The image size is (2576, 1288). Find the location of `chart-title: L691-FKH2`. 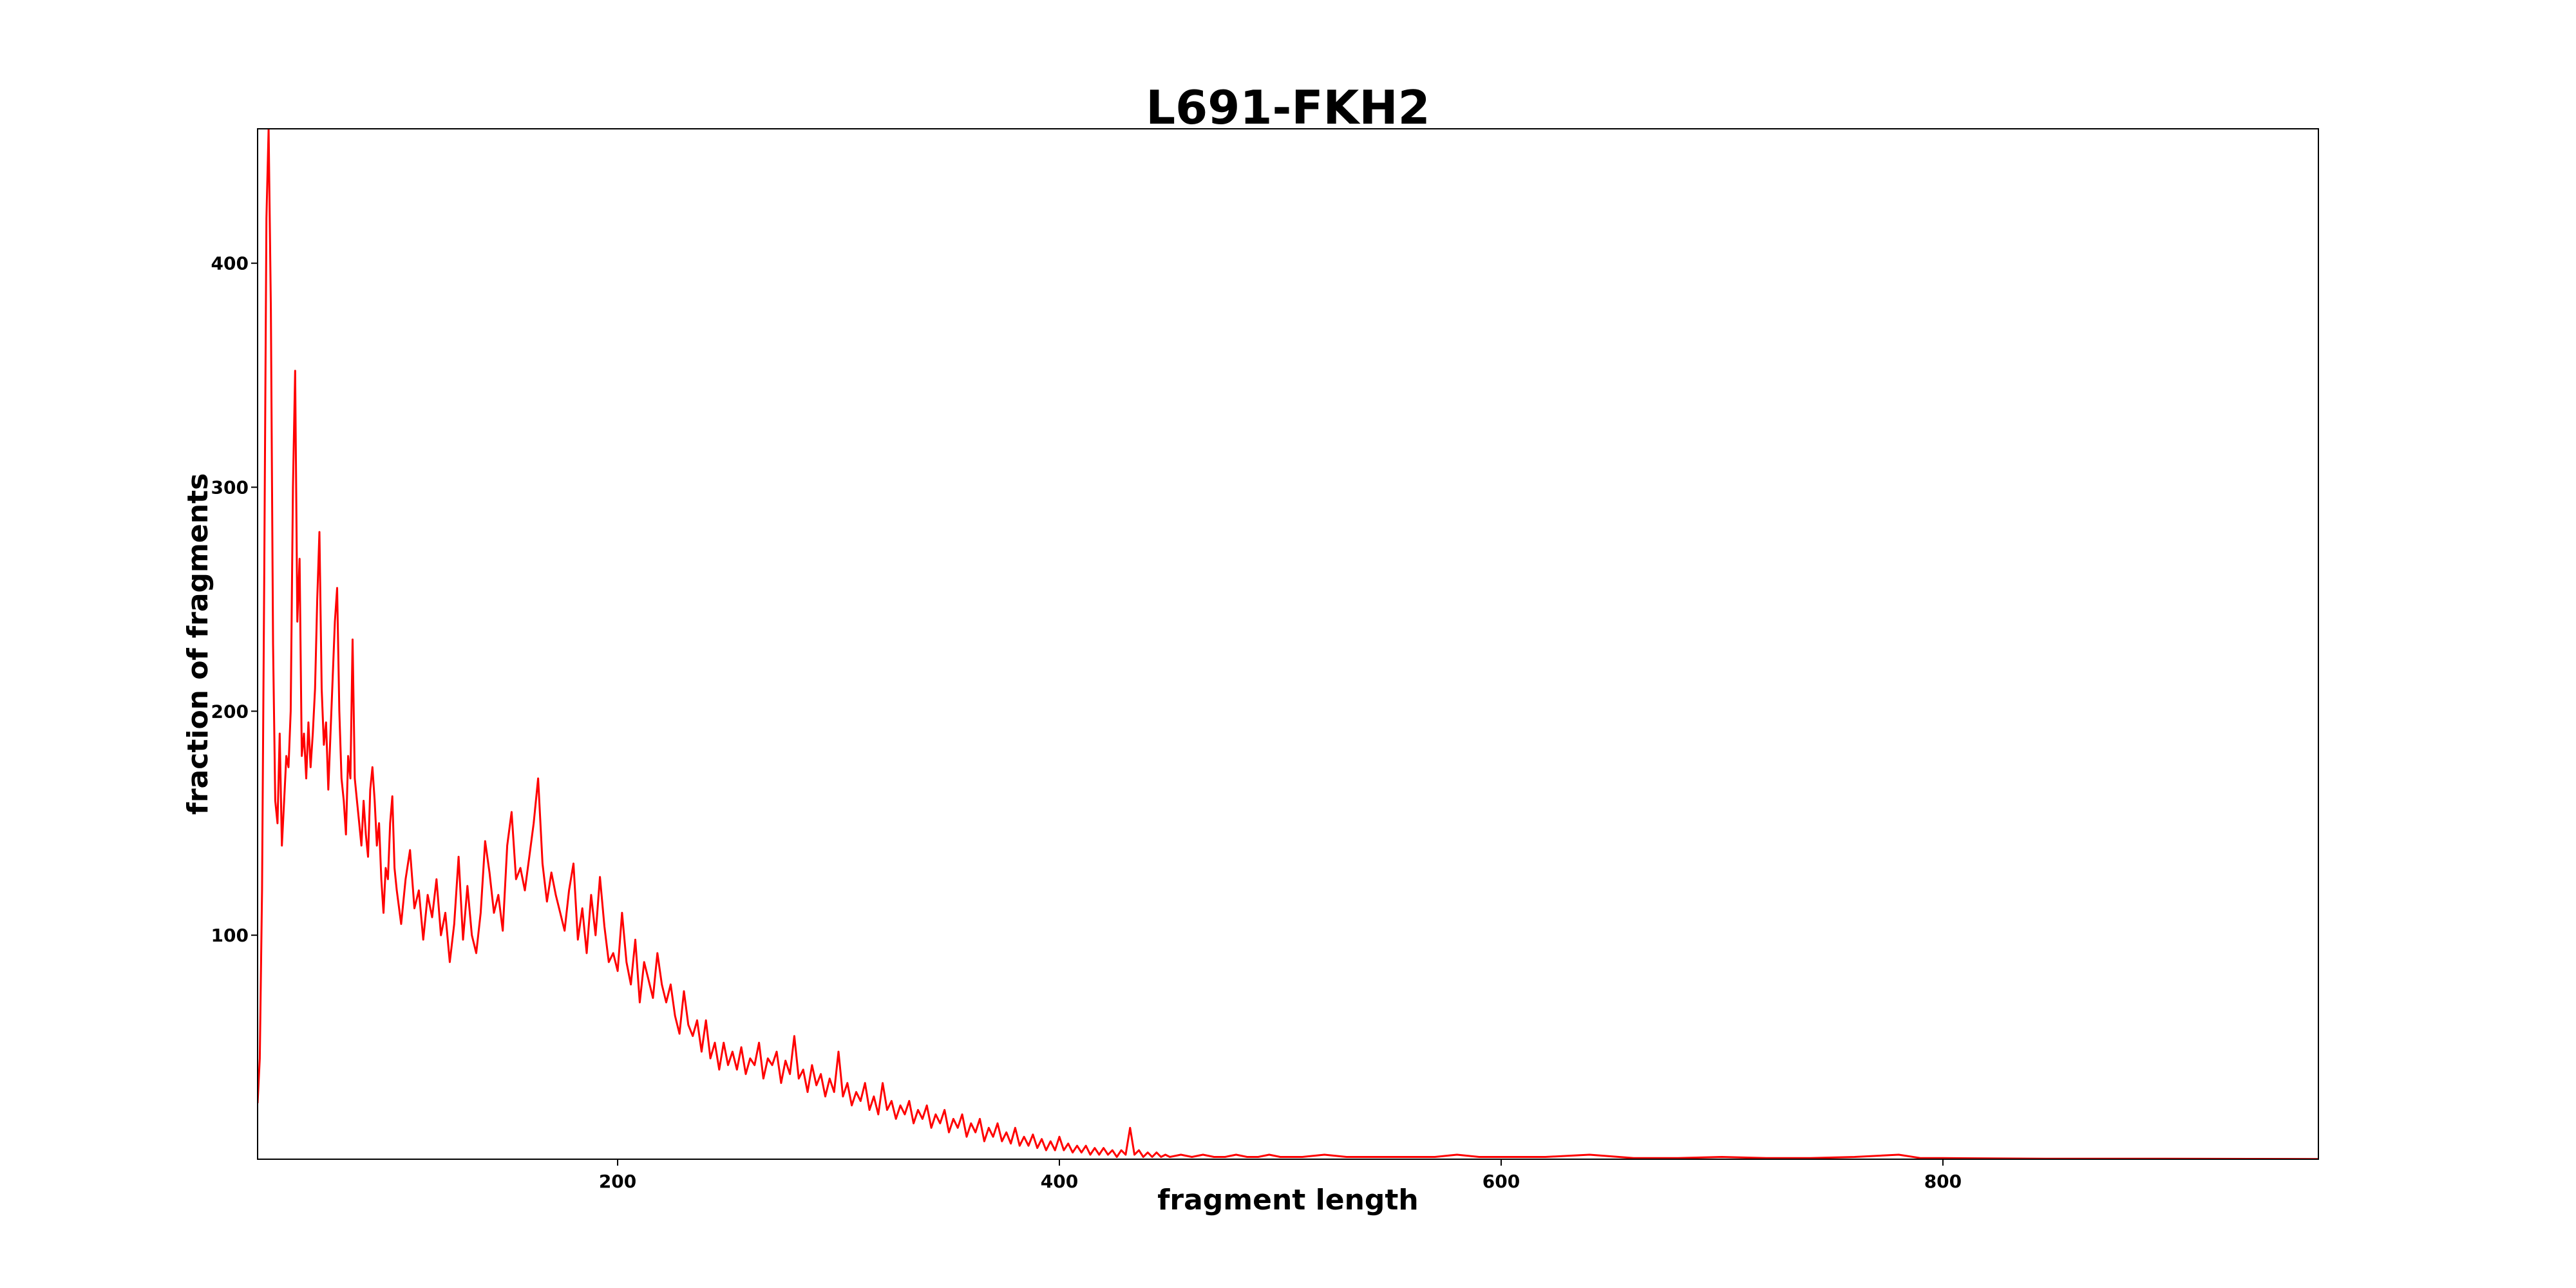

chart-title: L691-FKH2 is located at coordinates (1288, 108).